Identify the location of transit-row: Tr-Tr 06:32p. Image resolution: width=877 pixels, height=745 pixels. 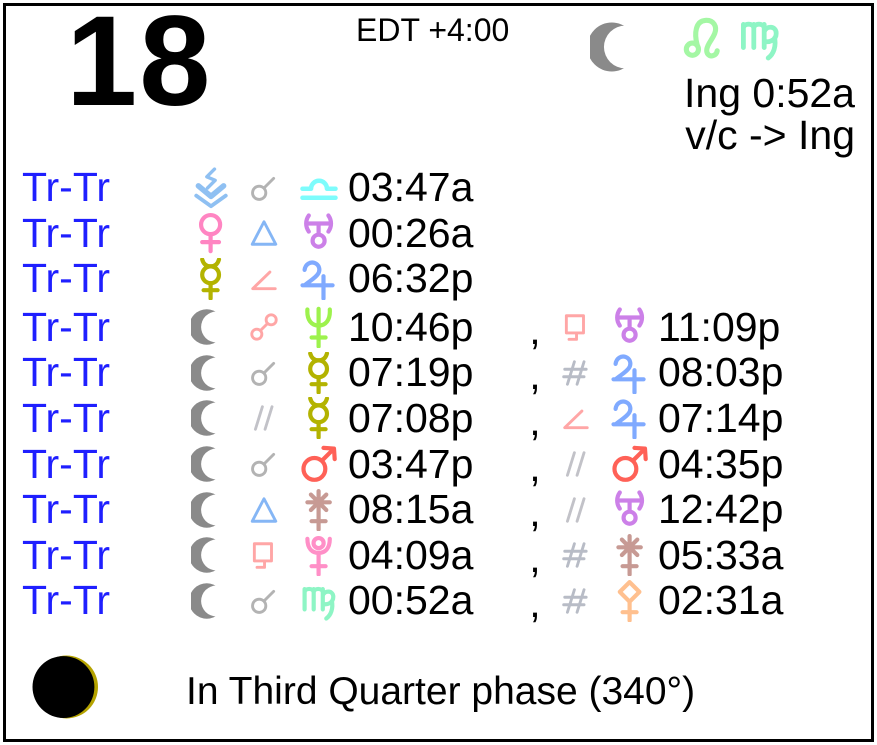
(438, 278).